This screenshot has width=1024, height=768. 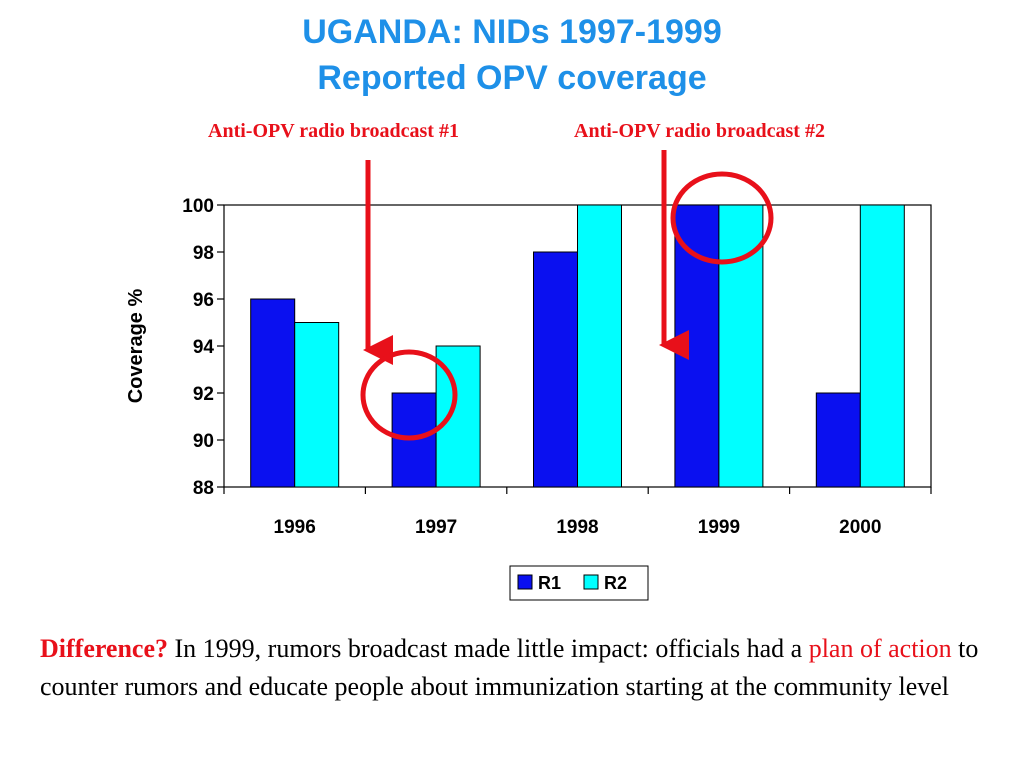 I want to click on x-tick-label-1999: 1999, so click(x=719, y=527).